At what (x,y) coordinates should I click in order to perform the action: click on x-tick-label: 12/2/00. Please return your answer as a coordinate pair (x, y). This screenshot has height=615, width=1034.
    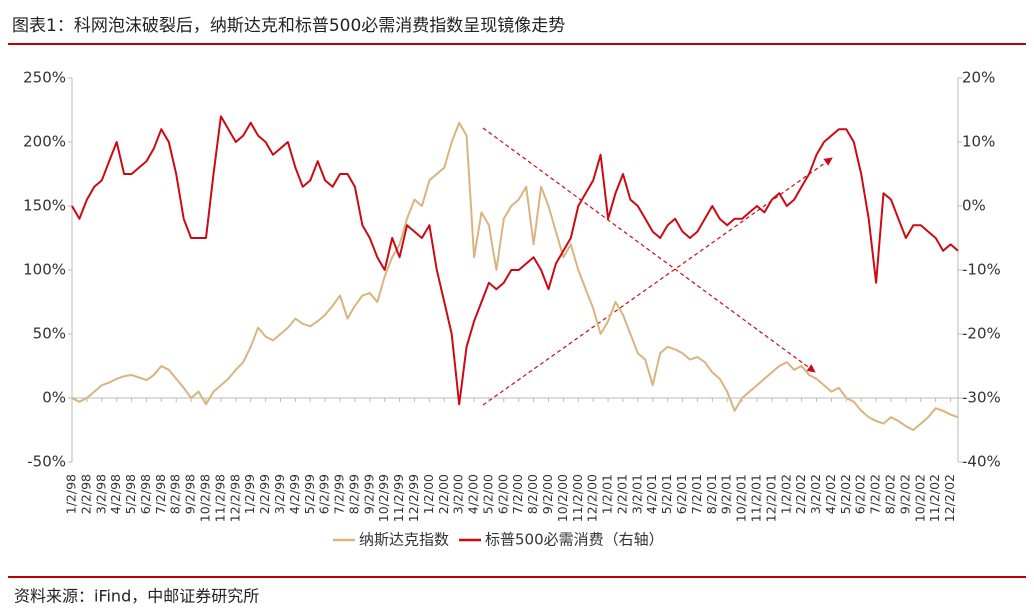
    Looking at the image, I should click on (592, 498).